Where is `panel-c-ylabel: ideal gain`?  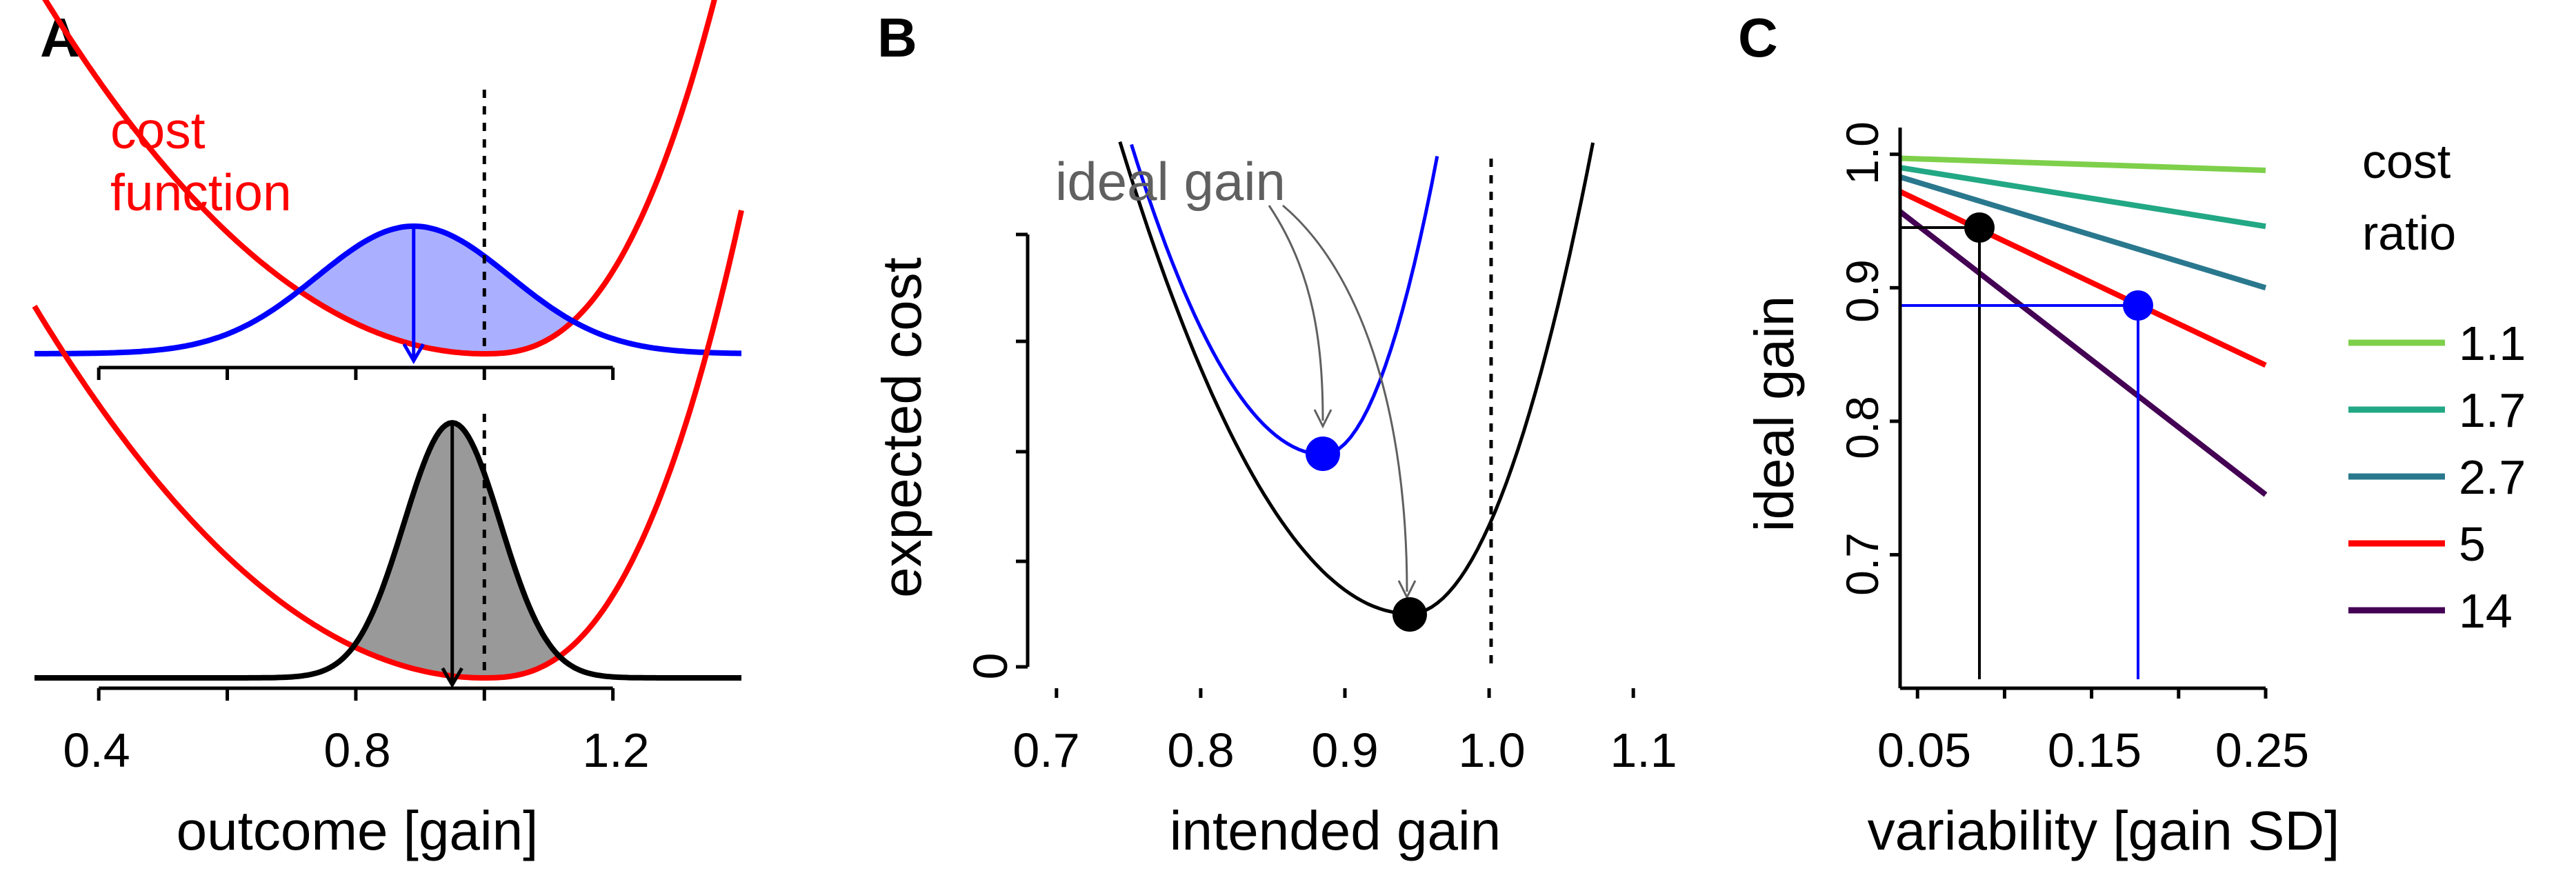
panel-c-ylabel: ideal gain is located at coordinates (1774, 414).